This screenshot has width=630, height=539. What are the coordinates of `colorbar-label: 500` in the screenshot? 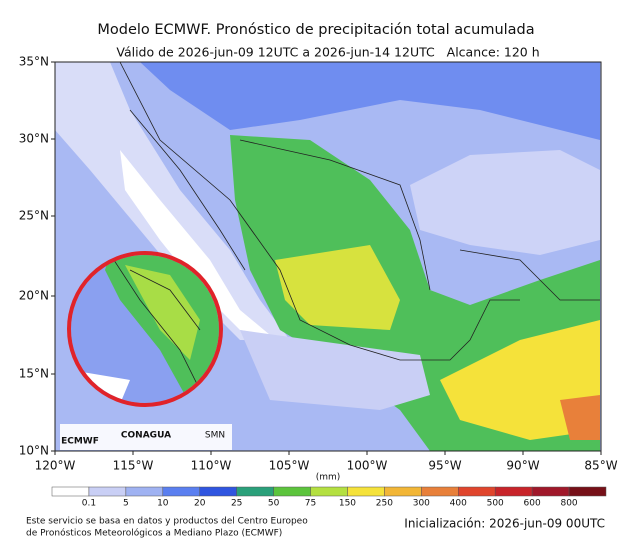 It's located at (495, 504).